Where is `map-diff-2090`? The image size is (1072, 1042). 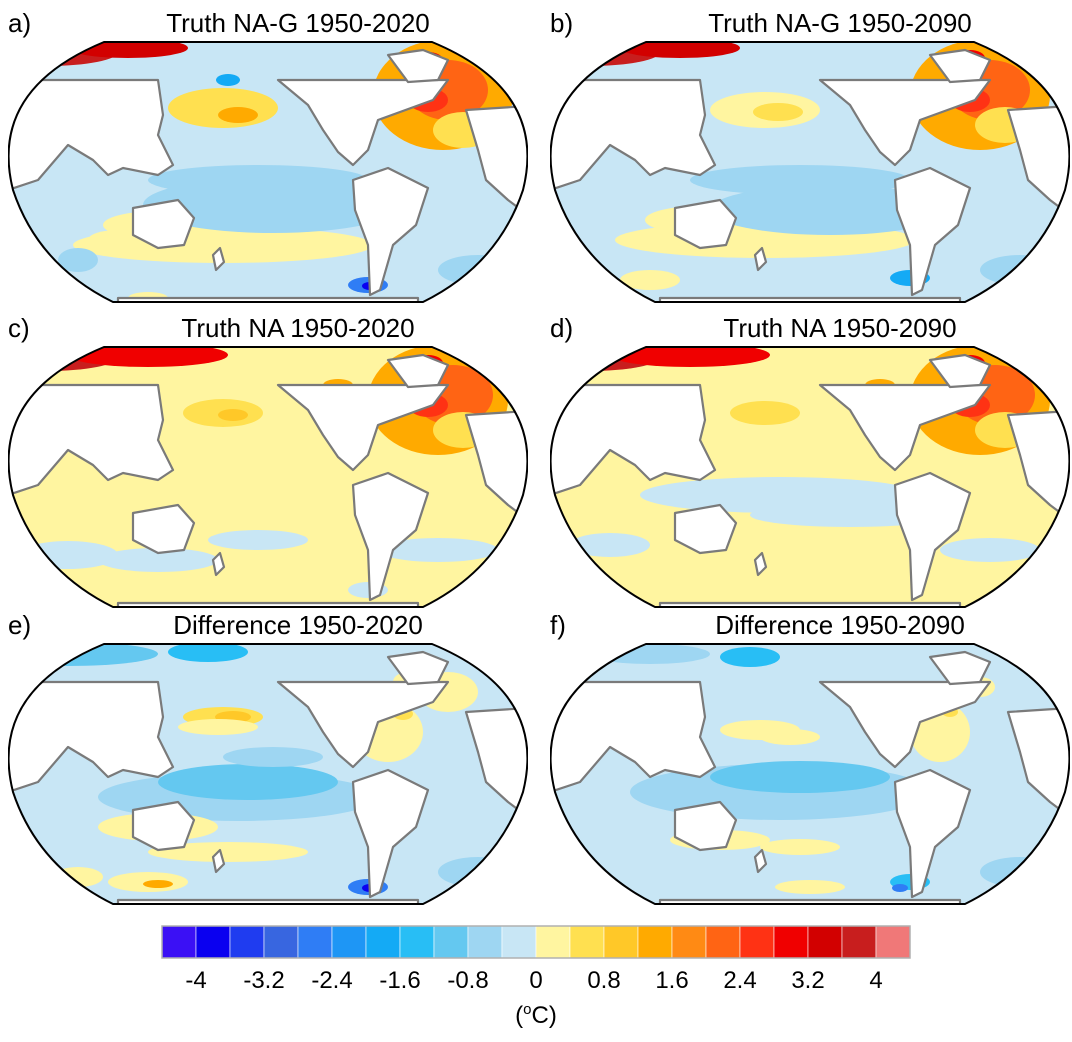 map-diff-2090 is located at coordinates (810, 774).